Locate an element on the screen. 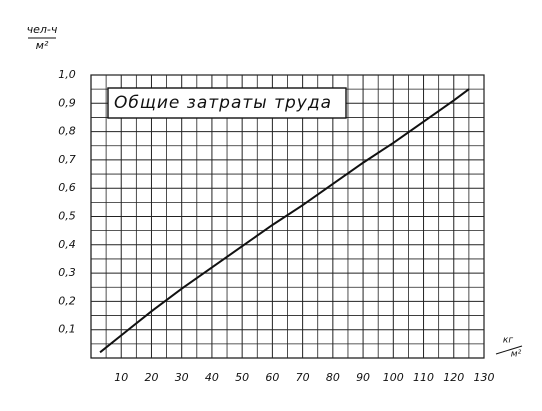  y-tick-label: 0,5 is located at coordinates (67, 216).